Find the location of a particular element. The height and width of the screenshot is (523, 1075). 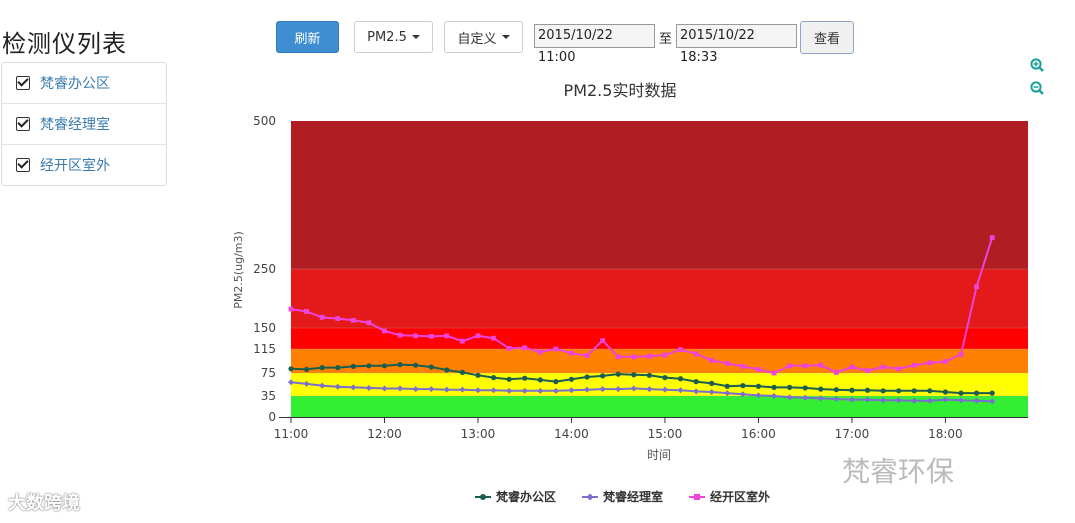

zoom-out-icon is located at coordinates (1037, 88).